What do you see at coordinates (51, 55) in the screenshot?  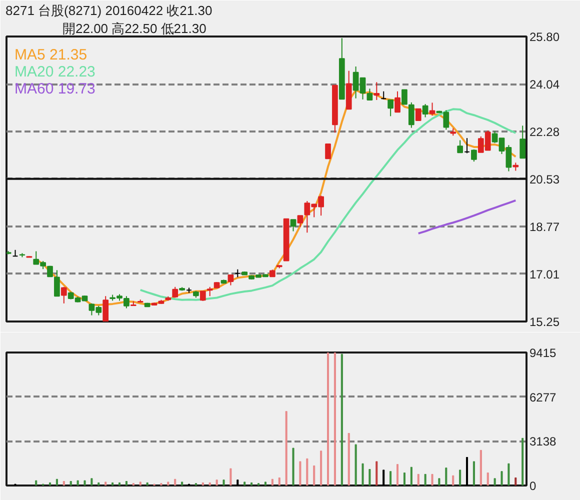 I see `text: MA5 21.35` at bounding box center [51, 55].